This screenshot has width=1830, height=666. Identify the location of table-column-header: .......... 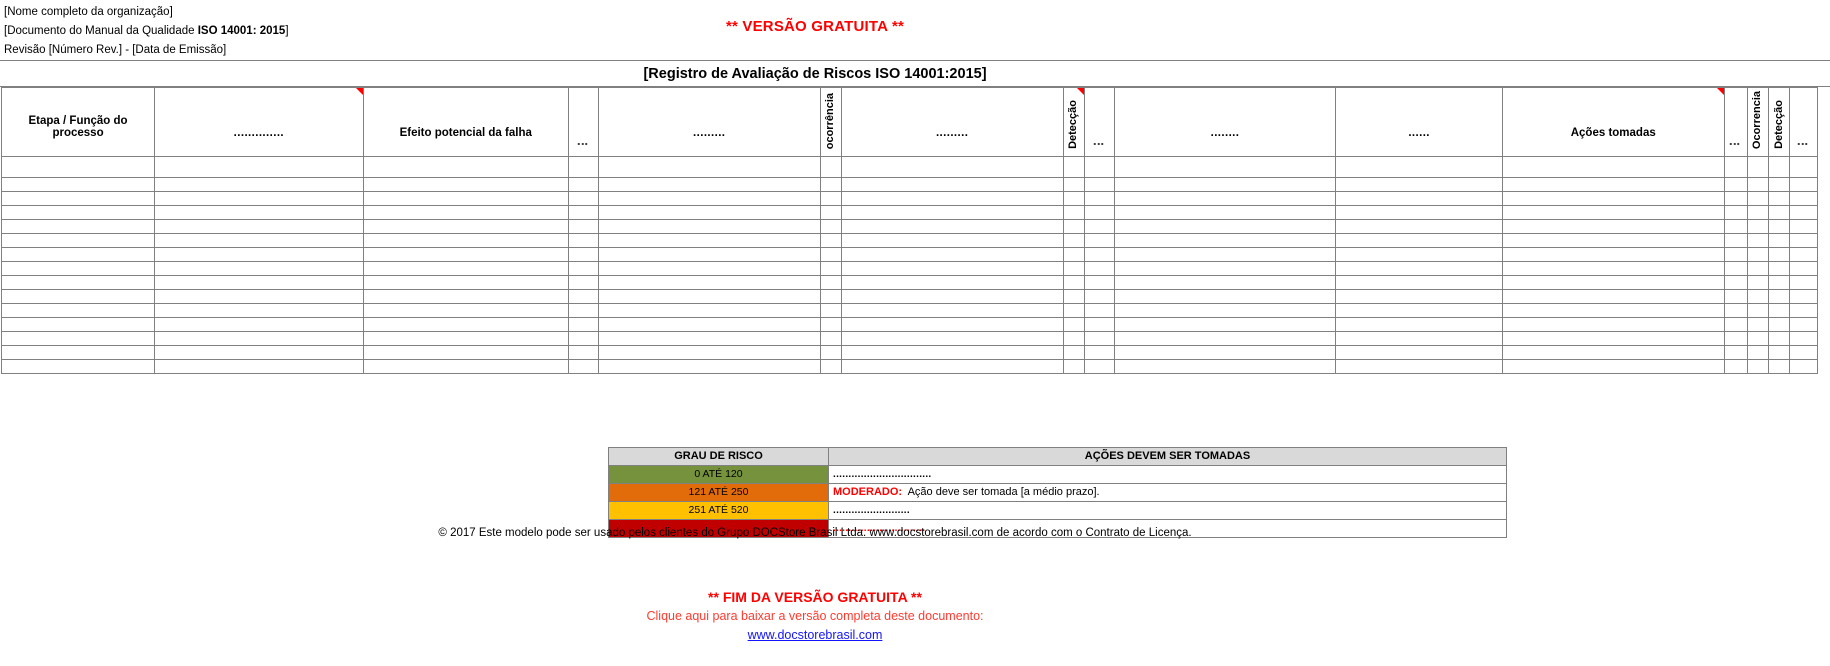
(952, 122).